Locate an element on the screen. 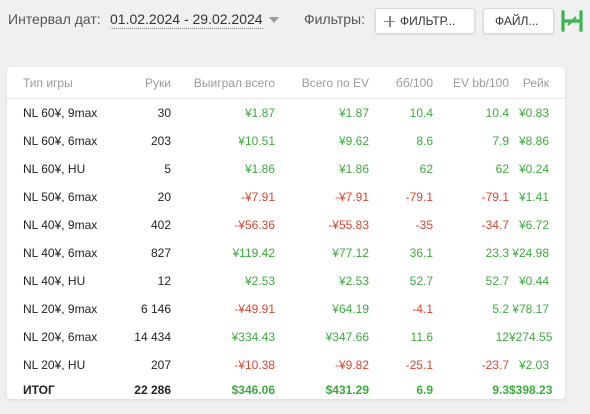  ev-bb100-cell: 5.2 is located at coordinates (500, 309).